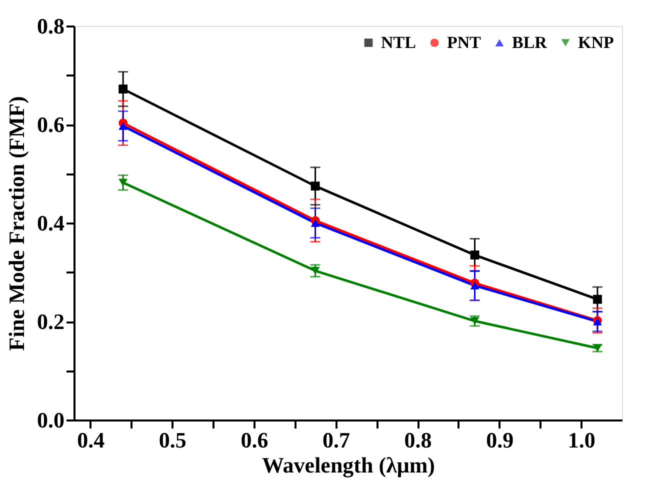 The image size is (646, 483). I want to click on x-tick-label: 0.8, so click(418, 440).